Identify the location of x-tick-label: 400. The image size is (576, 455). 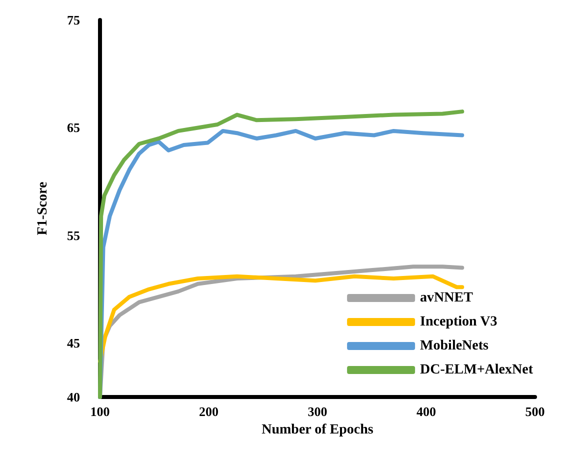
(426, 411).